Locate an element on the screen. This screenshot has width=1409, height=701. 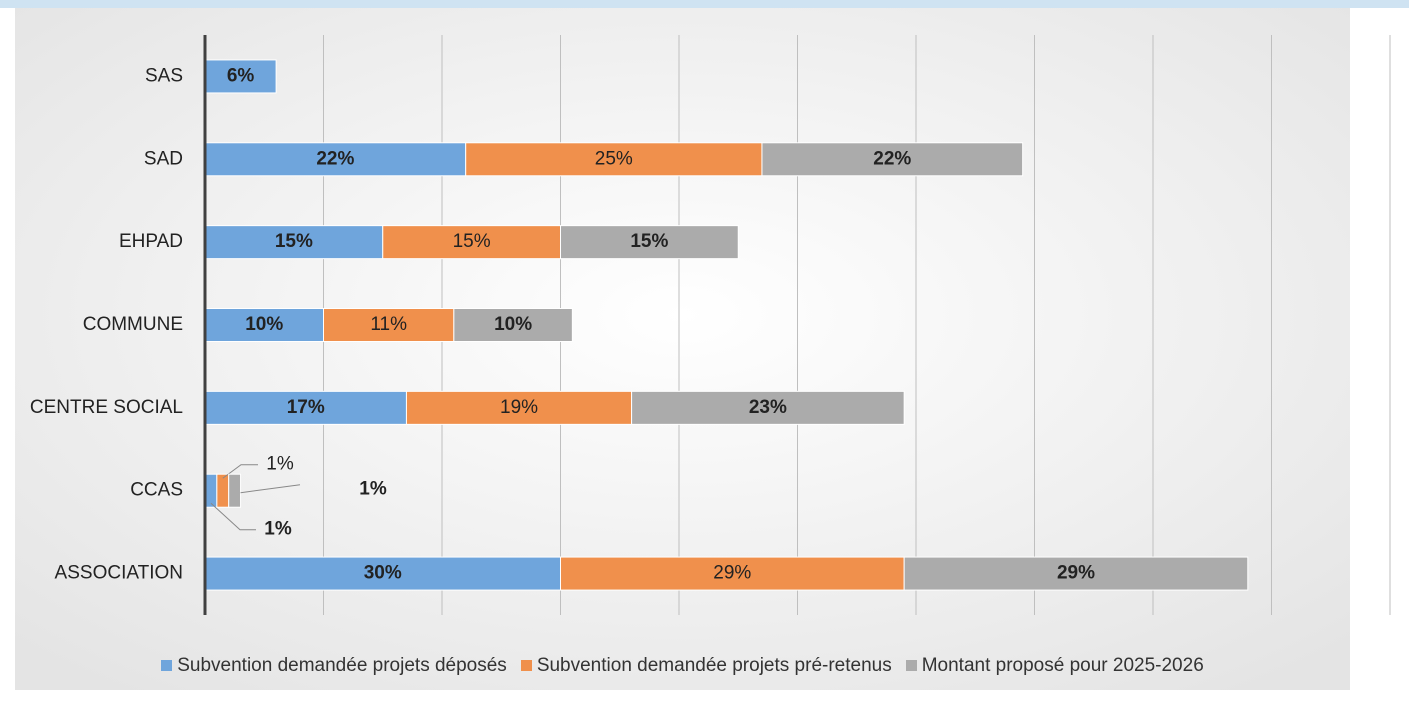
legend-item: Subvention demandée projets pré-retenus is located at coordinates (706, 666).